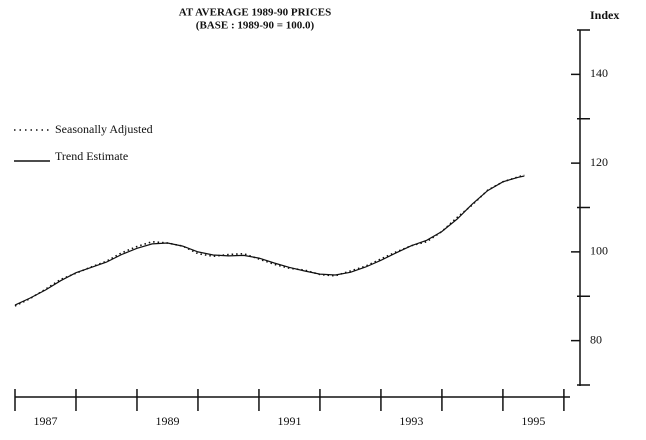 This screenshot has width=646, height=440. What do you see at coordinates (104, 129) in the screenshot?
I see `legend-label: Seasonally Adjusted` at bounding box center [104, 129].